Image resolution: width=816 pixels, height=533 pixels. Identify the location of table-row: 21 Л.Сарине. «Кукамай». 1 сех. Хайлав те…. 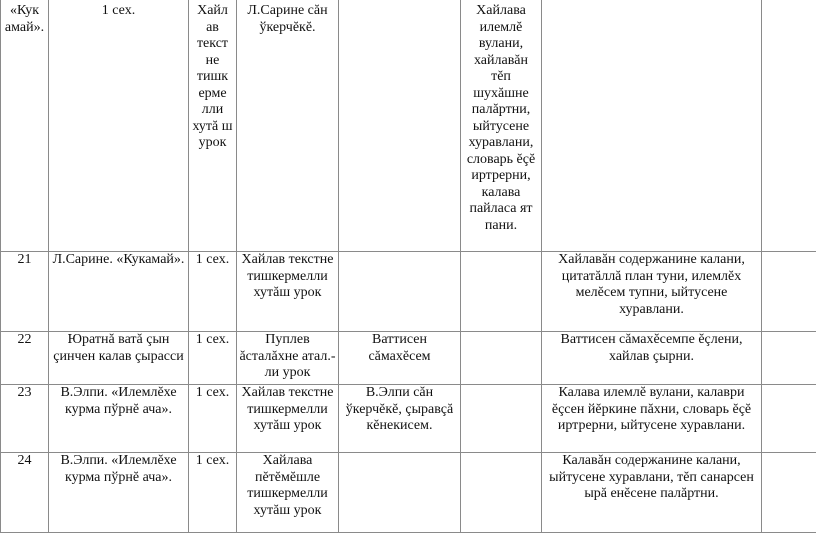
(408, 292).